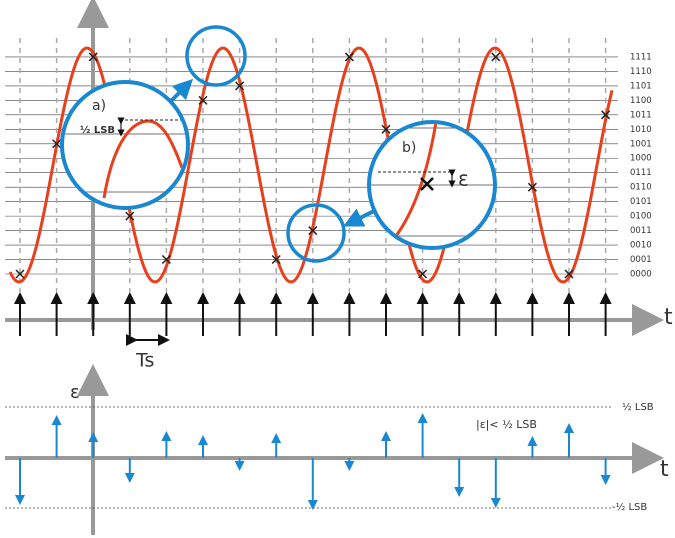 This screenshot has height=538, width=675. Describe the element at coordinates (641, 246) in the screenshot. I see `level-label: 0010` at that location.